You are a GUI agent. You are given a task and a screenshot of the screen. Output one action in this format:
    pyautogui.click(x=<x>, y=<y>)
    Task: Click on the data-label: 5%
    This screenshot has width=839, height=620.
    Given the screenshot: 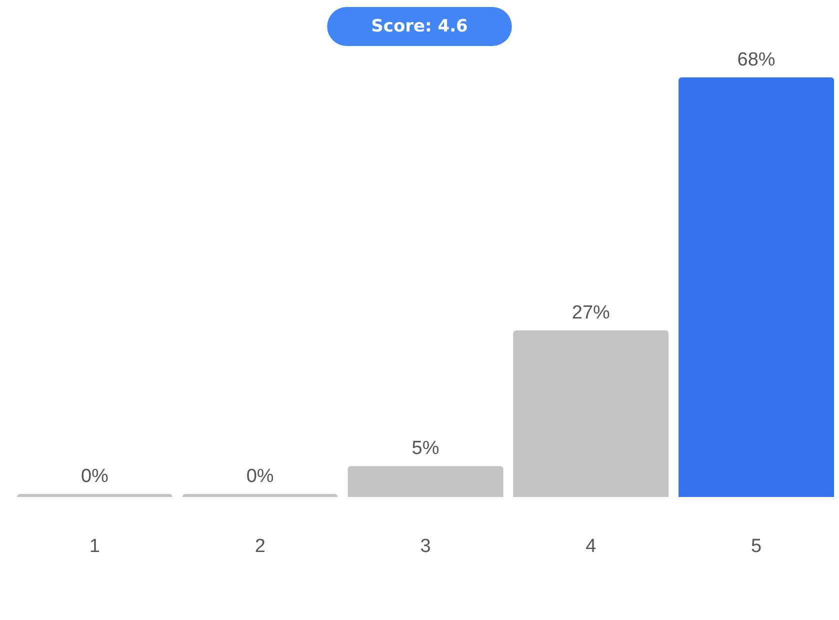 What is the action you would take?
    pyautogui.click(x=426, y=449)
    